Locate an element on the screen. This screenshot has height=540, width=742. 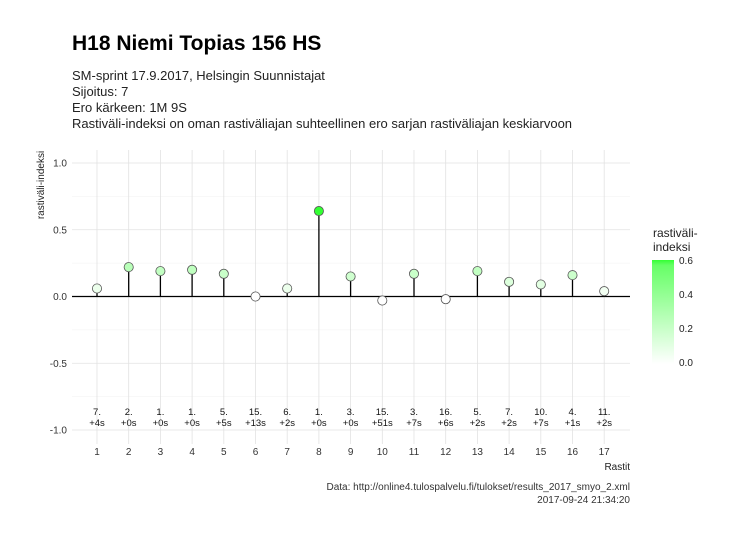
diff-label: +13s is located at coordinates (255, 423).